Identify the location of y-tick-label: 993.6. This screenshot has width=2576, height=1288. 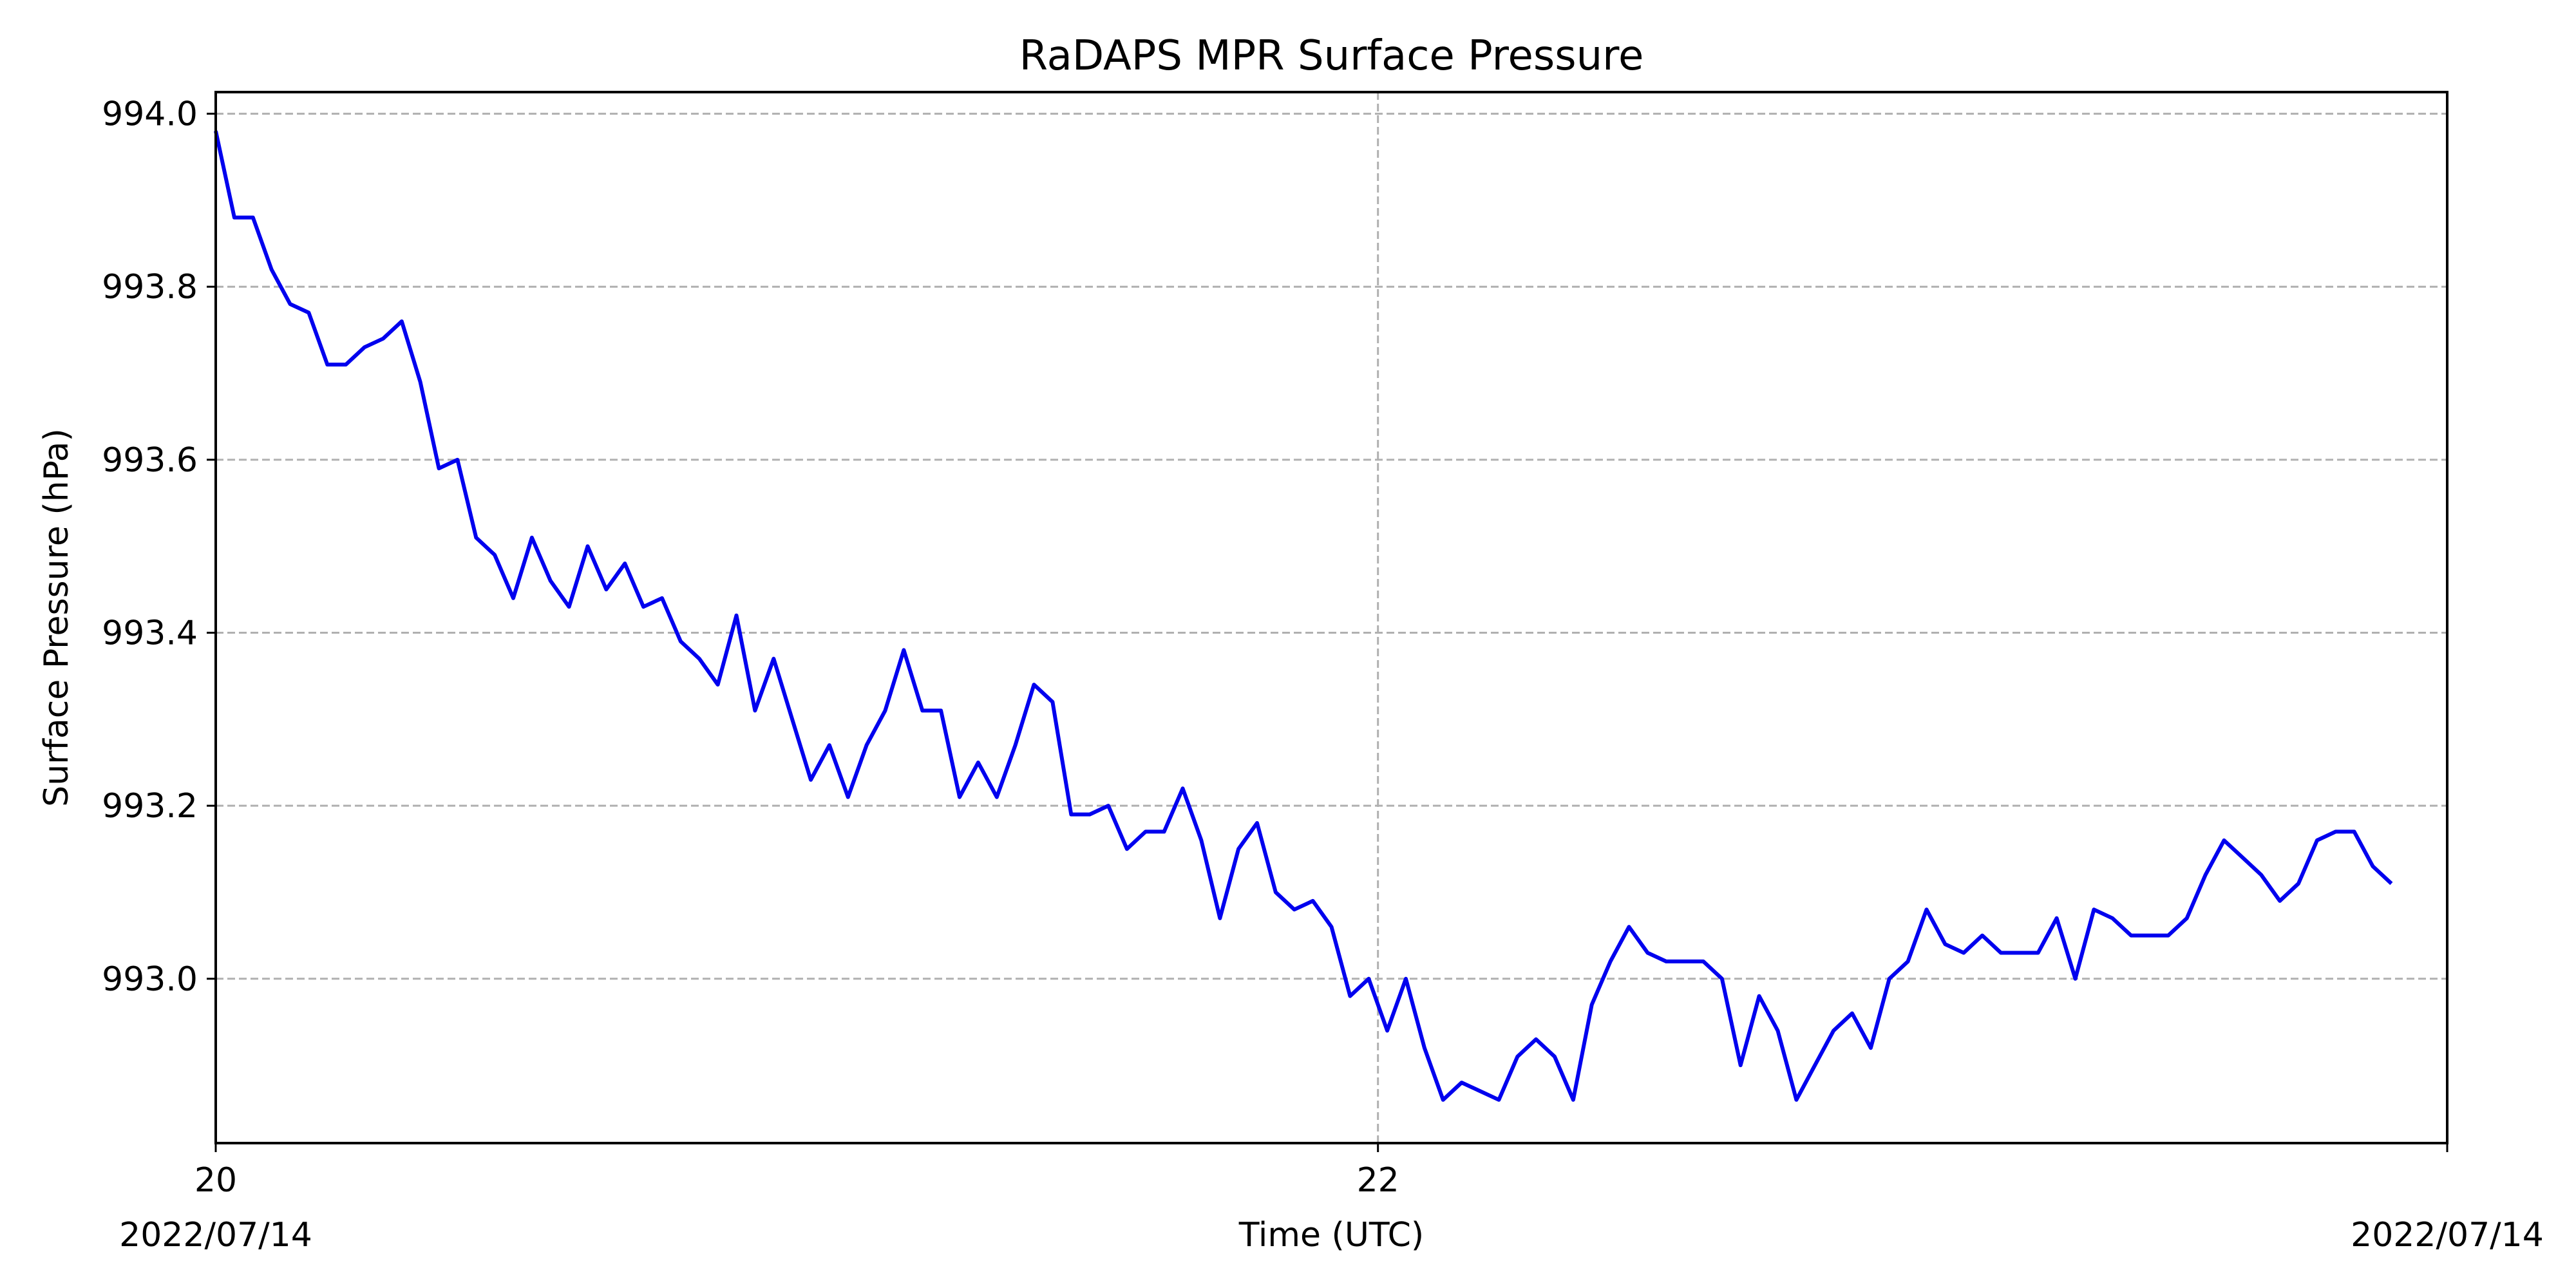
(150, 461).